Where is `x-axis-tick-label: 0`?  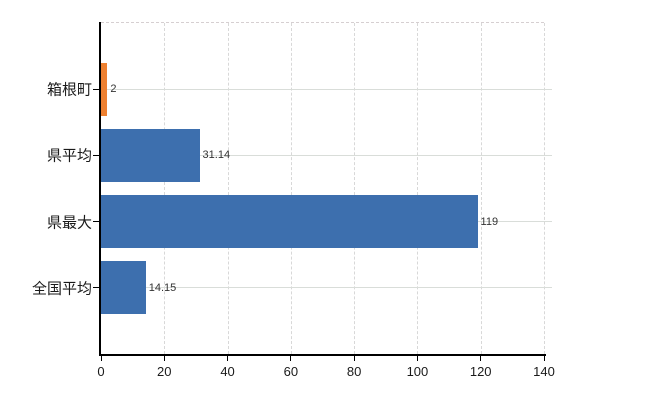 x-axis-tick-label: 0 is located at coordinates (101, 371).